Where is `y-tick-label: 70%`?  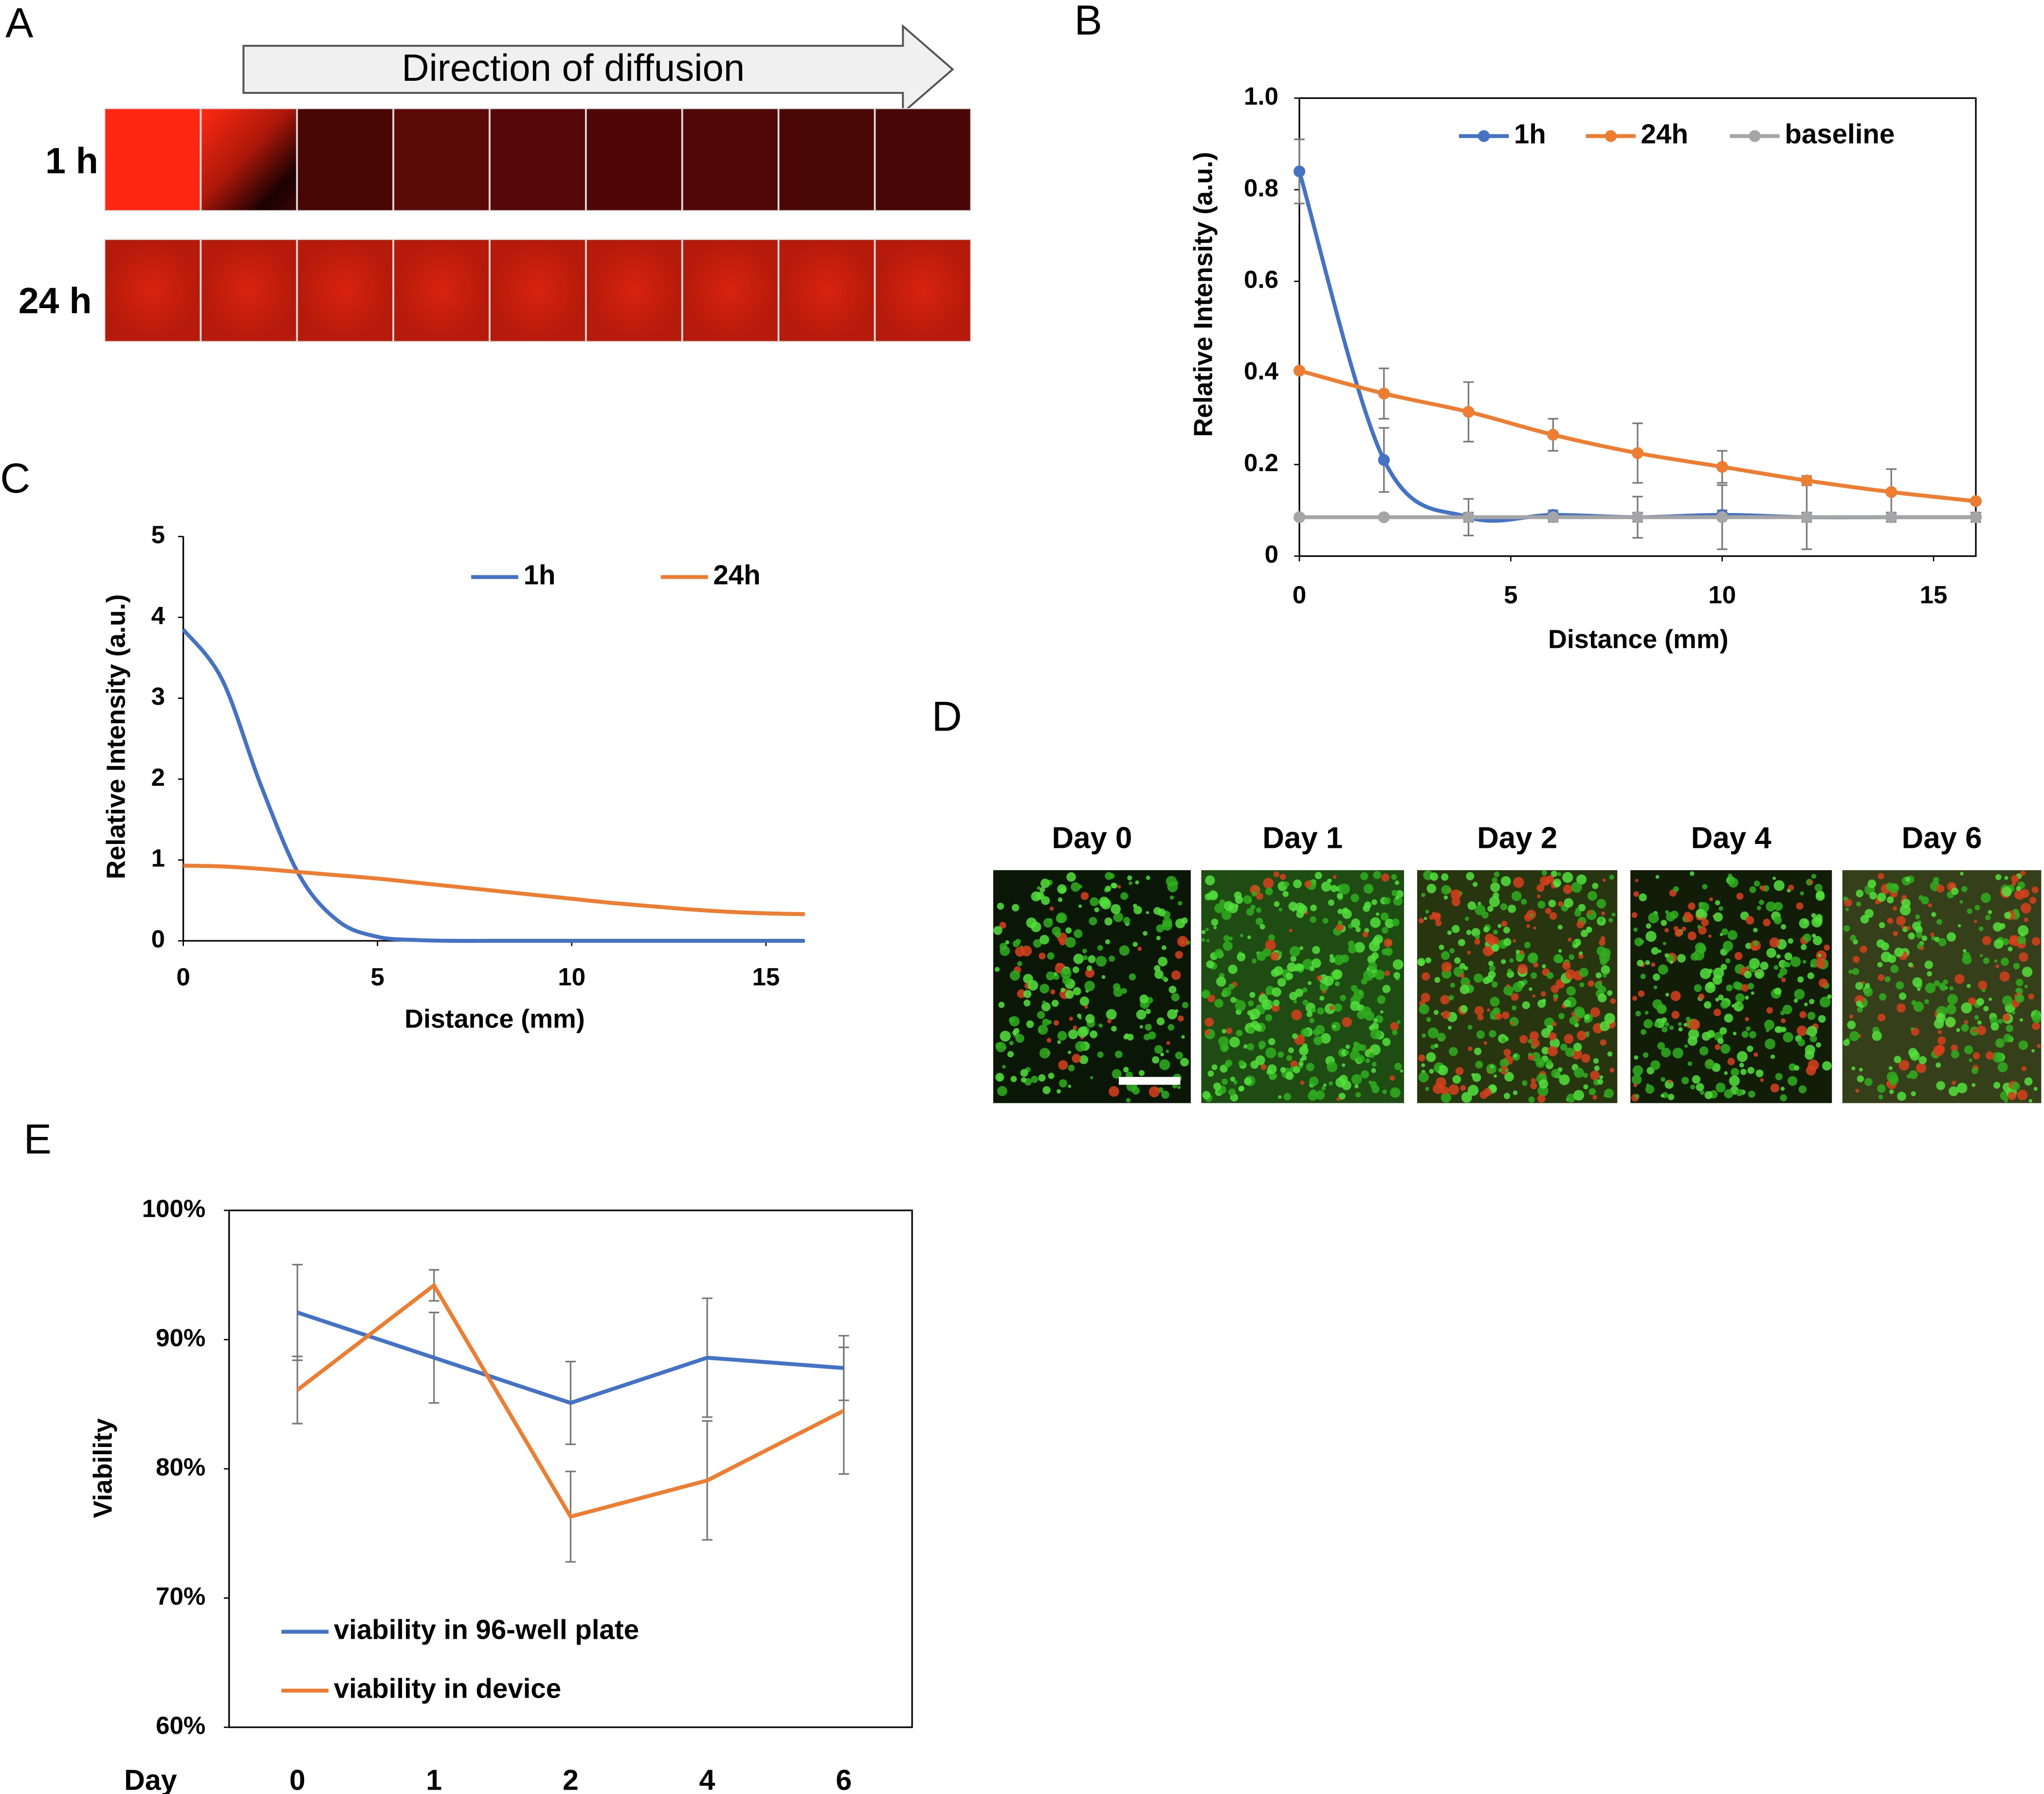
y-tick-label: 70% is located at coordinates (181, 1596).